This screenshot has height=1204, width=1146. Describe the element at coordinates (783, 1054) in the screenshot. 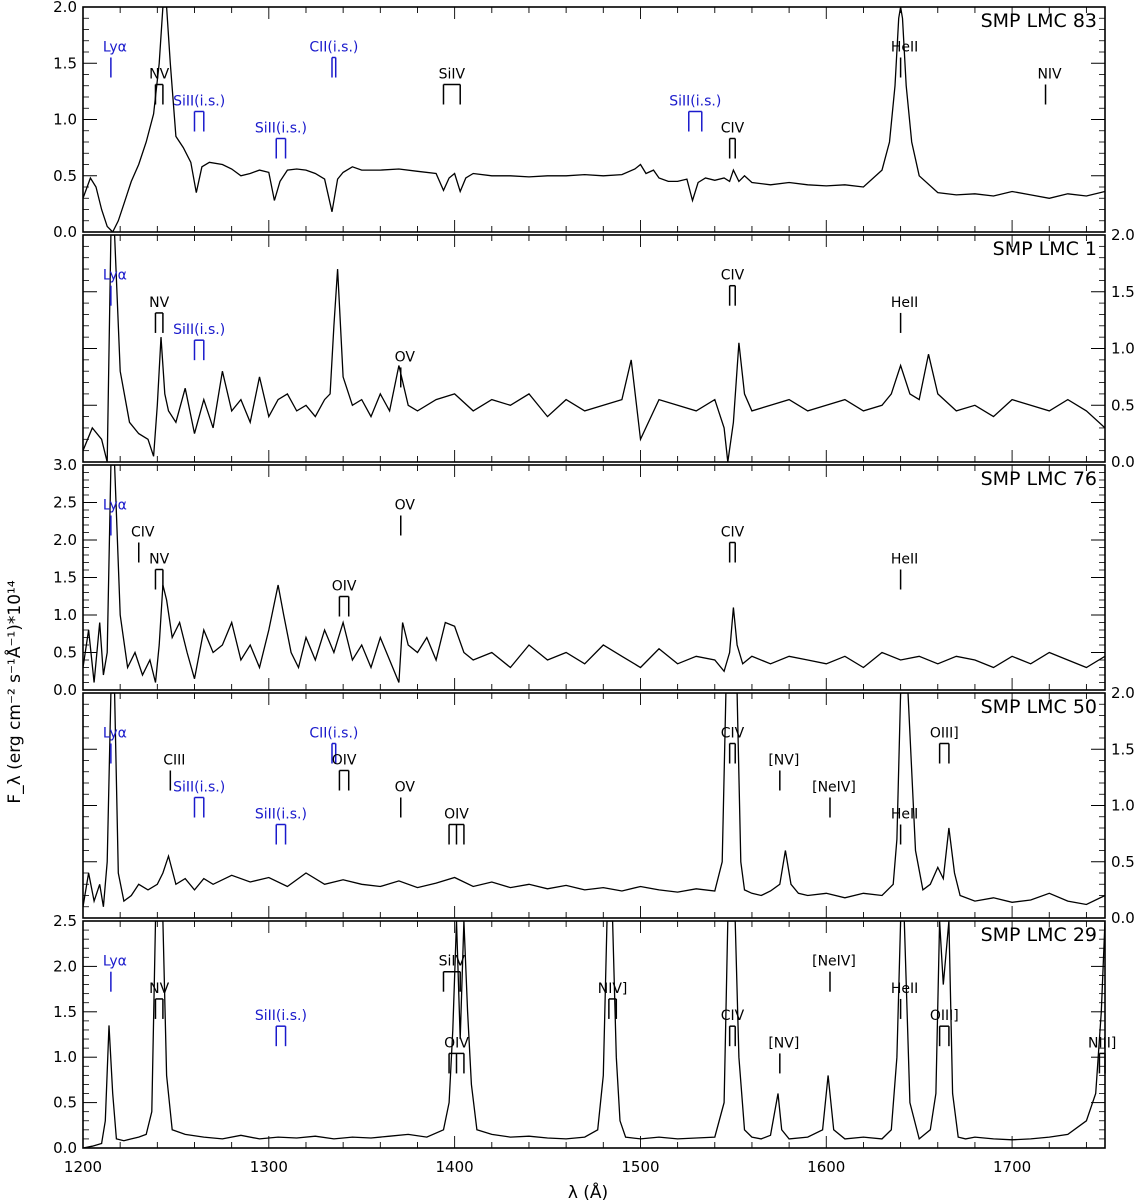

I see `line-id: [NV]` at that location.